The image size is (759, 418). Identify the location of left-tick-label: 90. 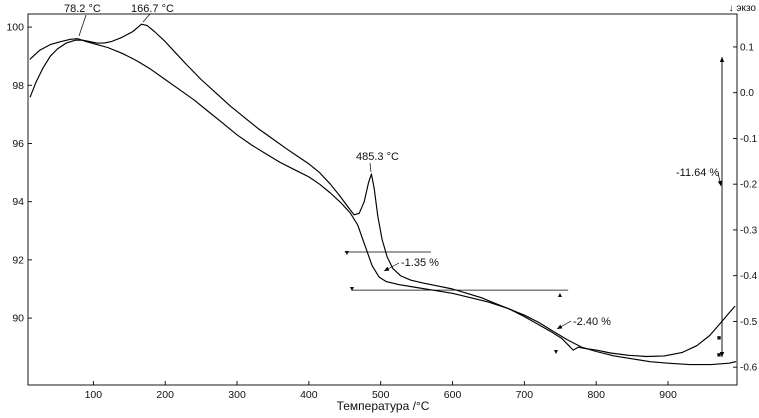
(18, 319).